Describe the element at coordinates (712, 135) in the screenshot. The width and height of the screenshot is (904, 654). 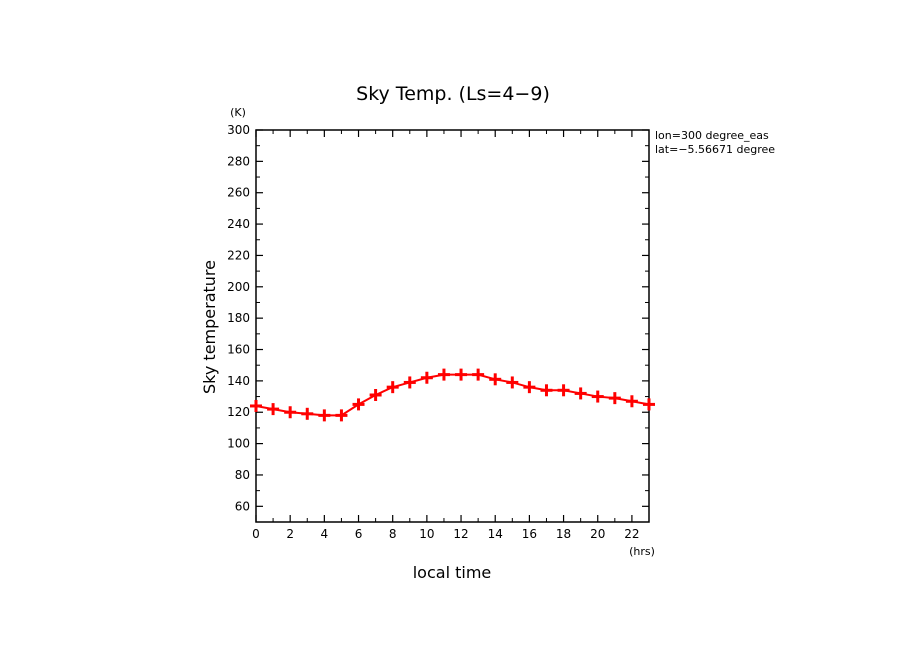
I see `lon-annotation: lon=300 degree_eas` at that location.